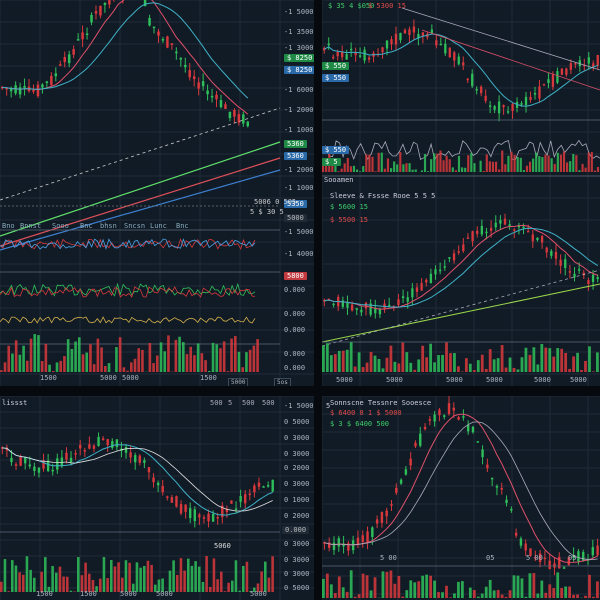  I want to click on section-label: Sooamen, so click(339, 180).